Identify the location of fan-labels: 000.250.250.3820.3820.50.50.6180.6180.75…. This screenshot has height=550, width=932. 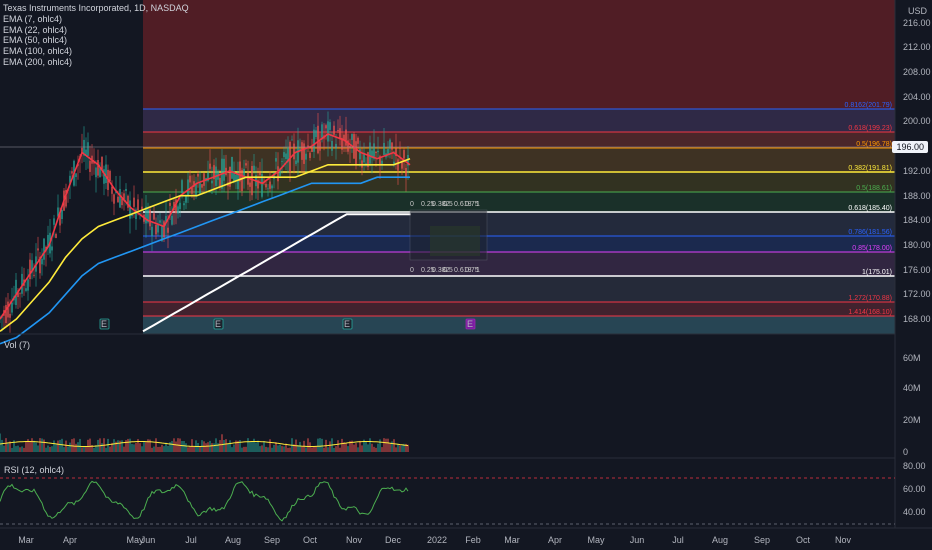
(445, 237).